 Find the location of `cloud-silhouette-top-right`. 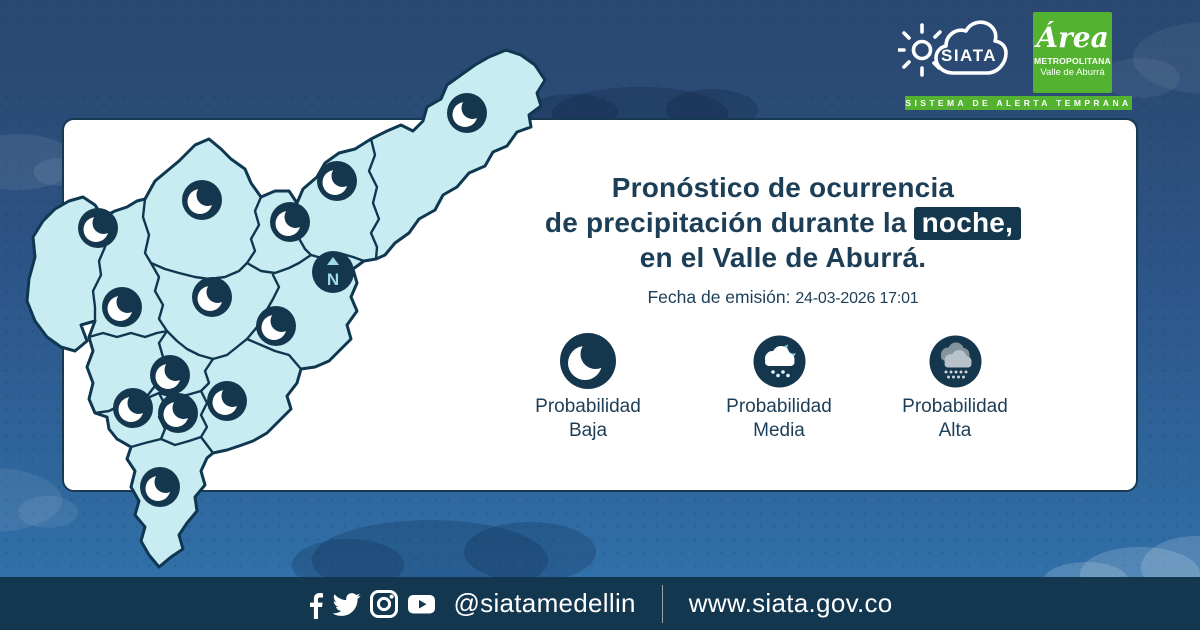

cloud-silhouette-top-right is located at coordinates (1150, 60).